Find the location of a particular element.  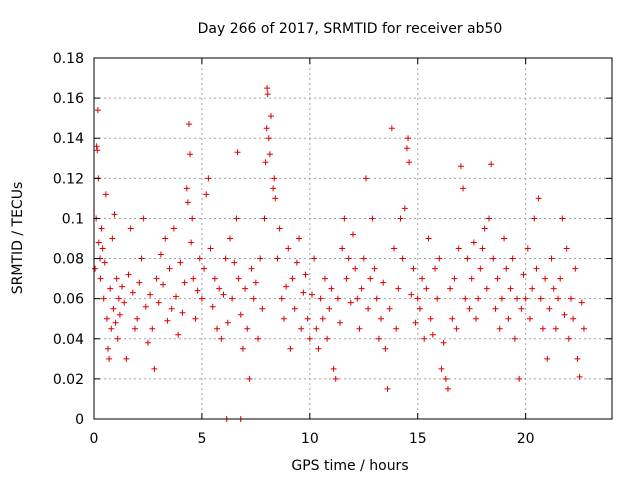

x-tick-label: 0 is located at coordinates (94, 439).